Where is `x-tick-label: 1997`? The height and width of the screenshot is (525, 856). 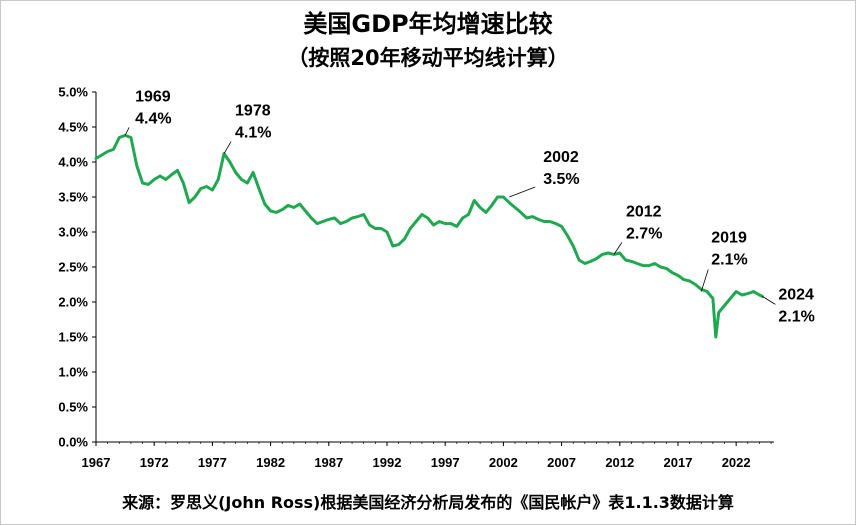
x-tick-label: 1997 is located at coordinates (445, 462).